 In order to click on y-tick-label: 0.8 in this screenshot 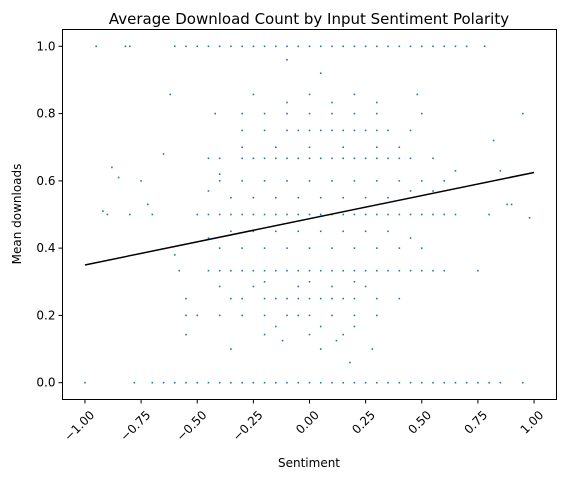, I will do `click(45, 114)`.